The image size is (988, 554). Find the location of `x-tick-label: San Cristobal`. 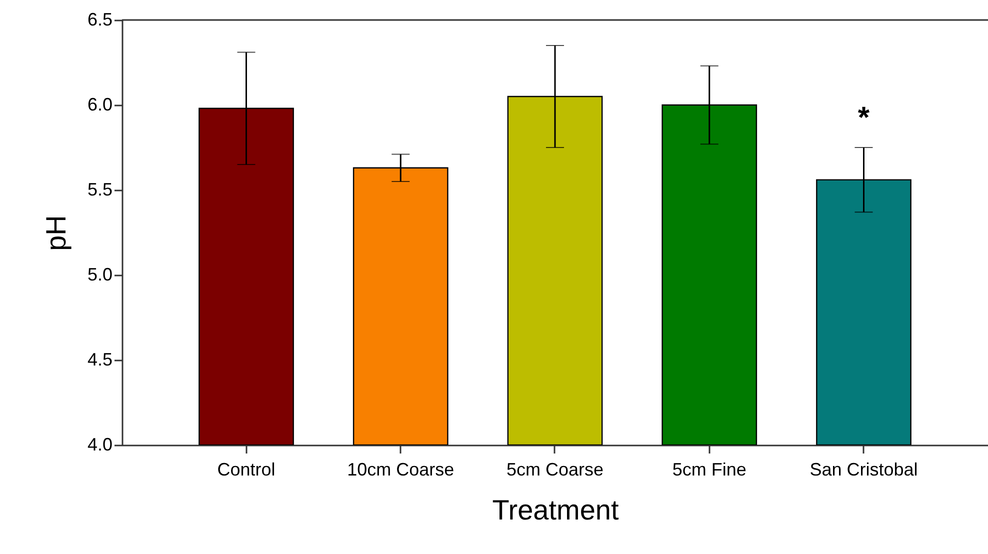

x-tick-label: San Cristobal is located at coordinates (864, 470).